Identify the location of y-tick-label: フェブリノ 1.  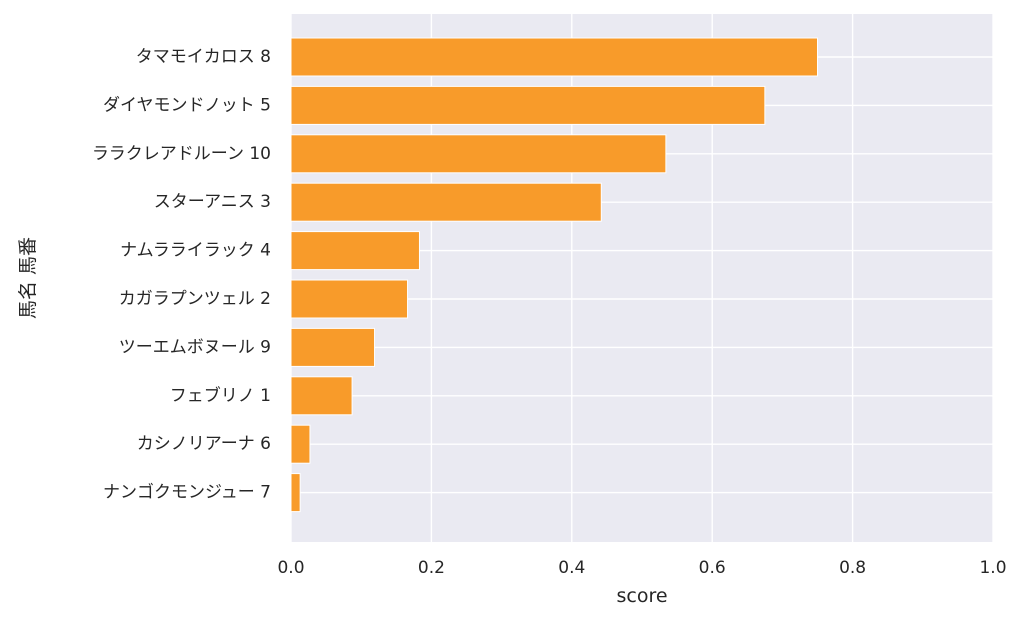
(220, 395).